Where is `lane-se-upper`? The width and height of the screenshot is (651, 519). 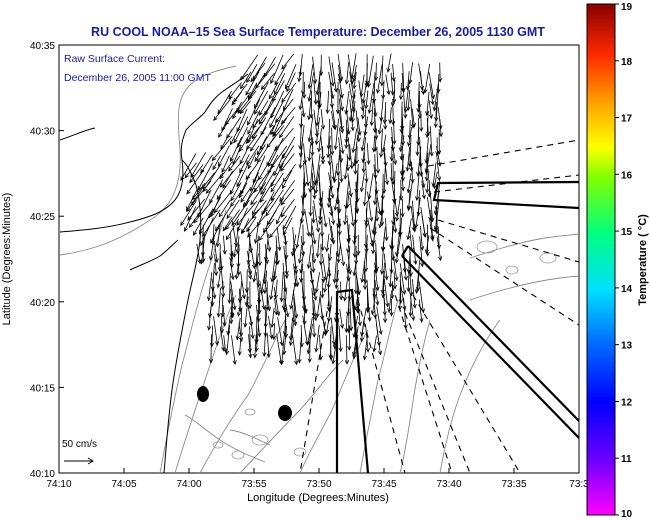
lane-se-upper is located at coordinates (405, 251).